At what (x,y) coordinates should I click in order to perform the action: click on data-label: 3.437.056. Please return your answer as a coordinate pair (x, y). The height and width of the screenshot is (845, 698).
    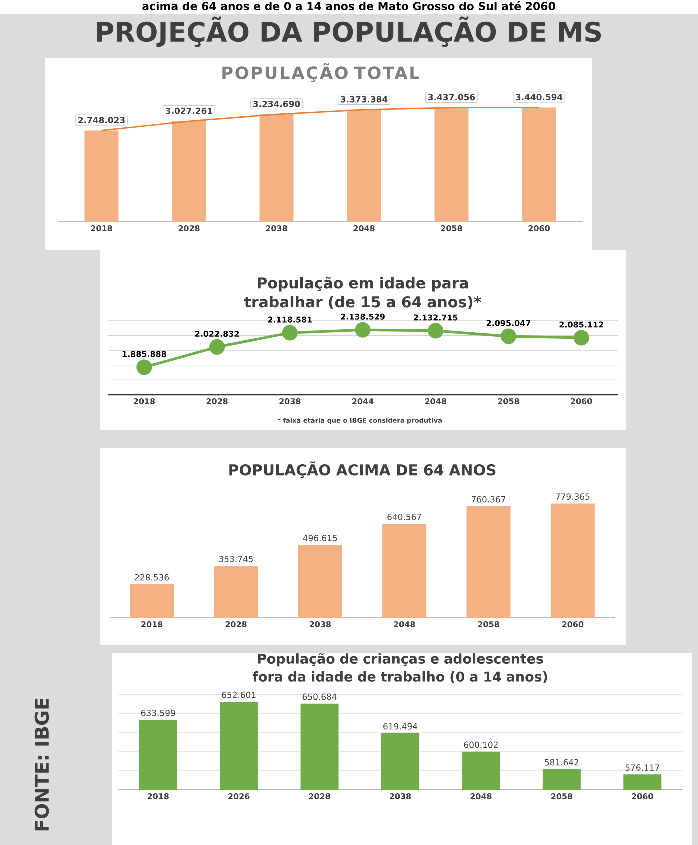
    Looking at the image, I should click on (452, 97).